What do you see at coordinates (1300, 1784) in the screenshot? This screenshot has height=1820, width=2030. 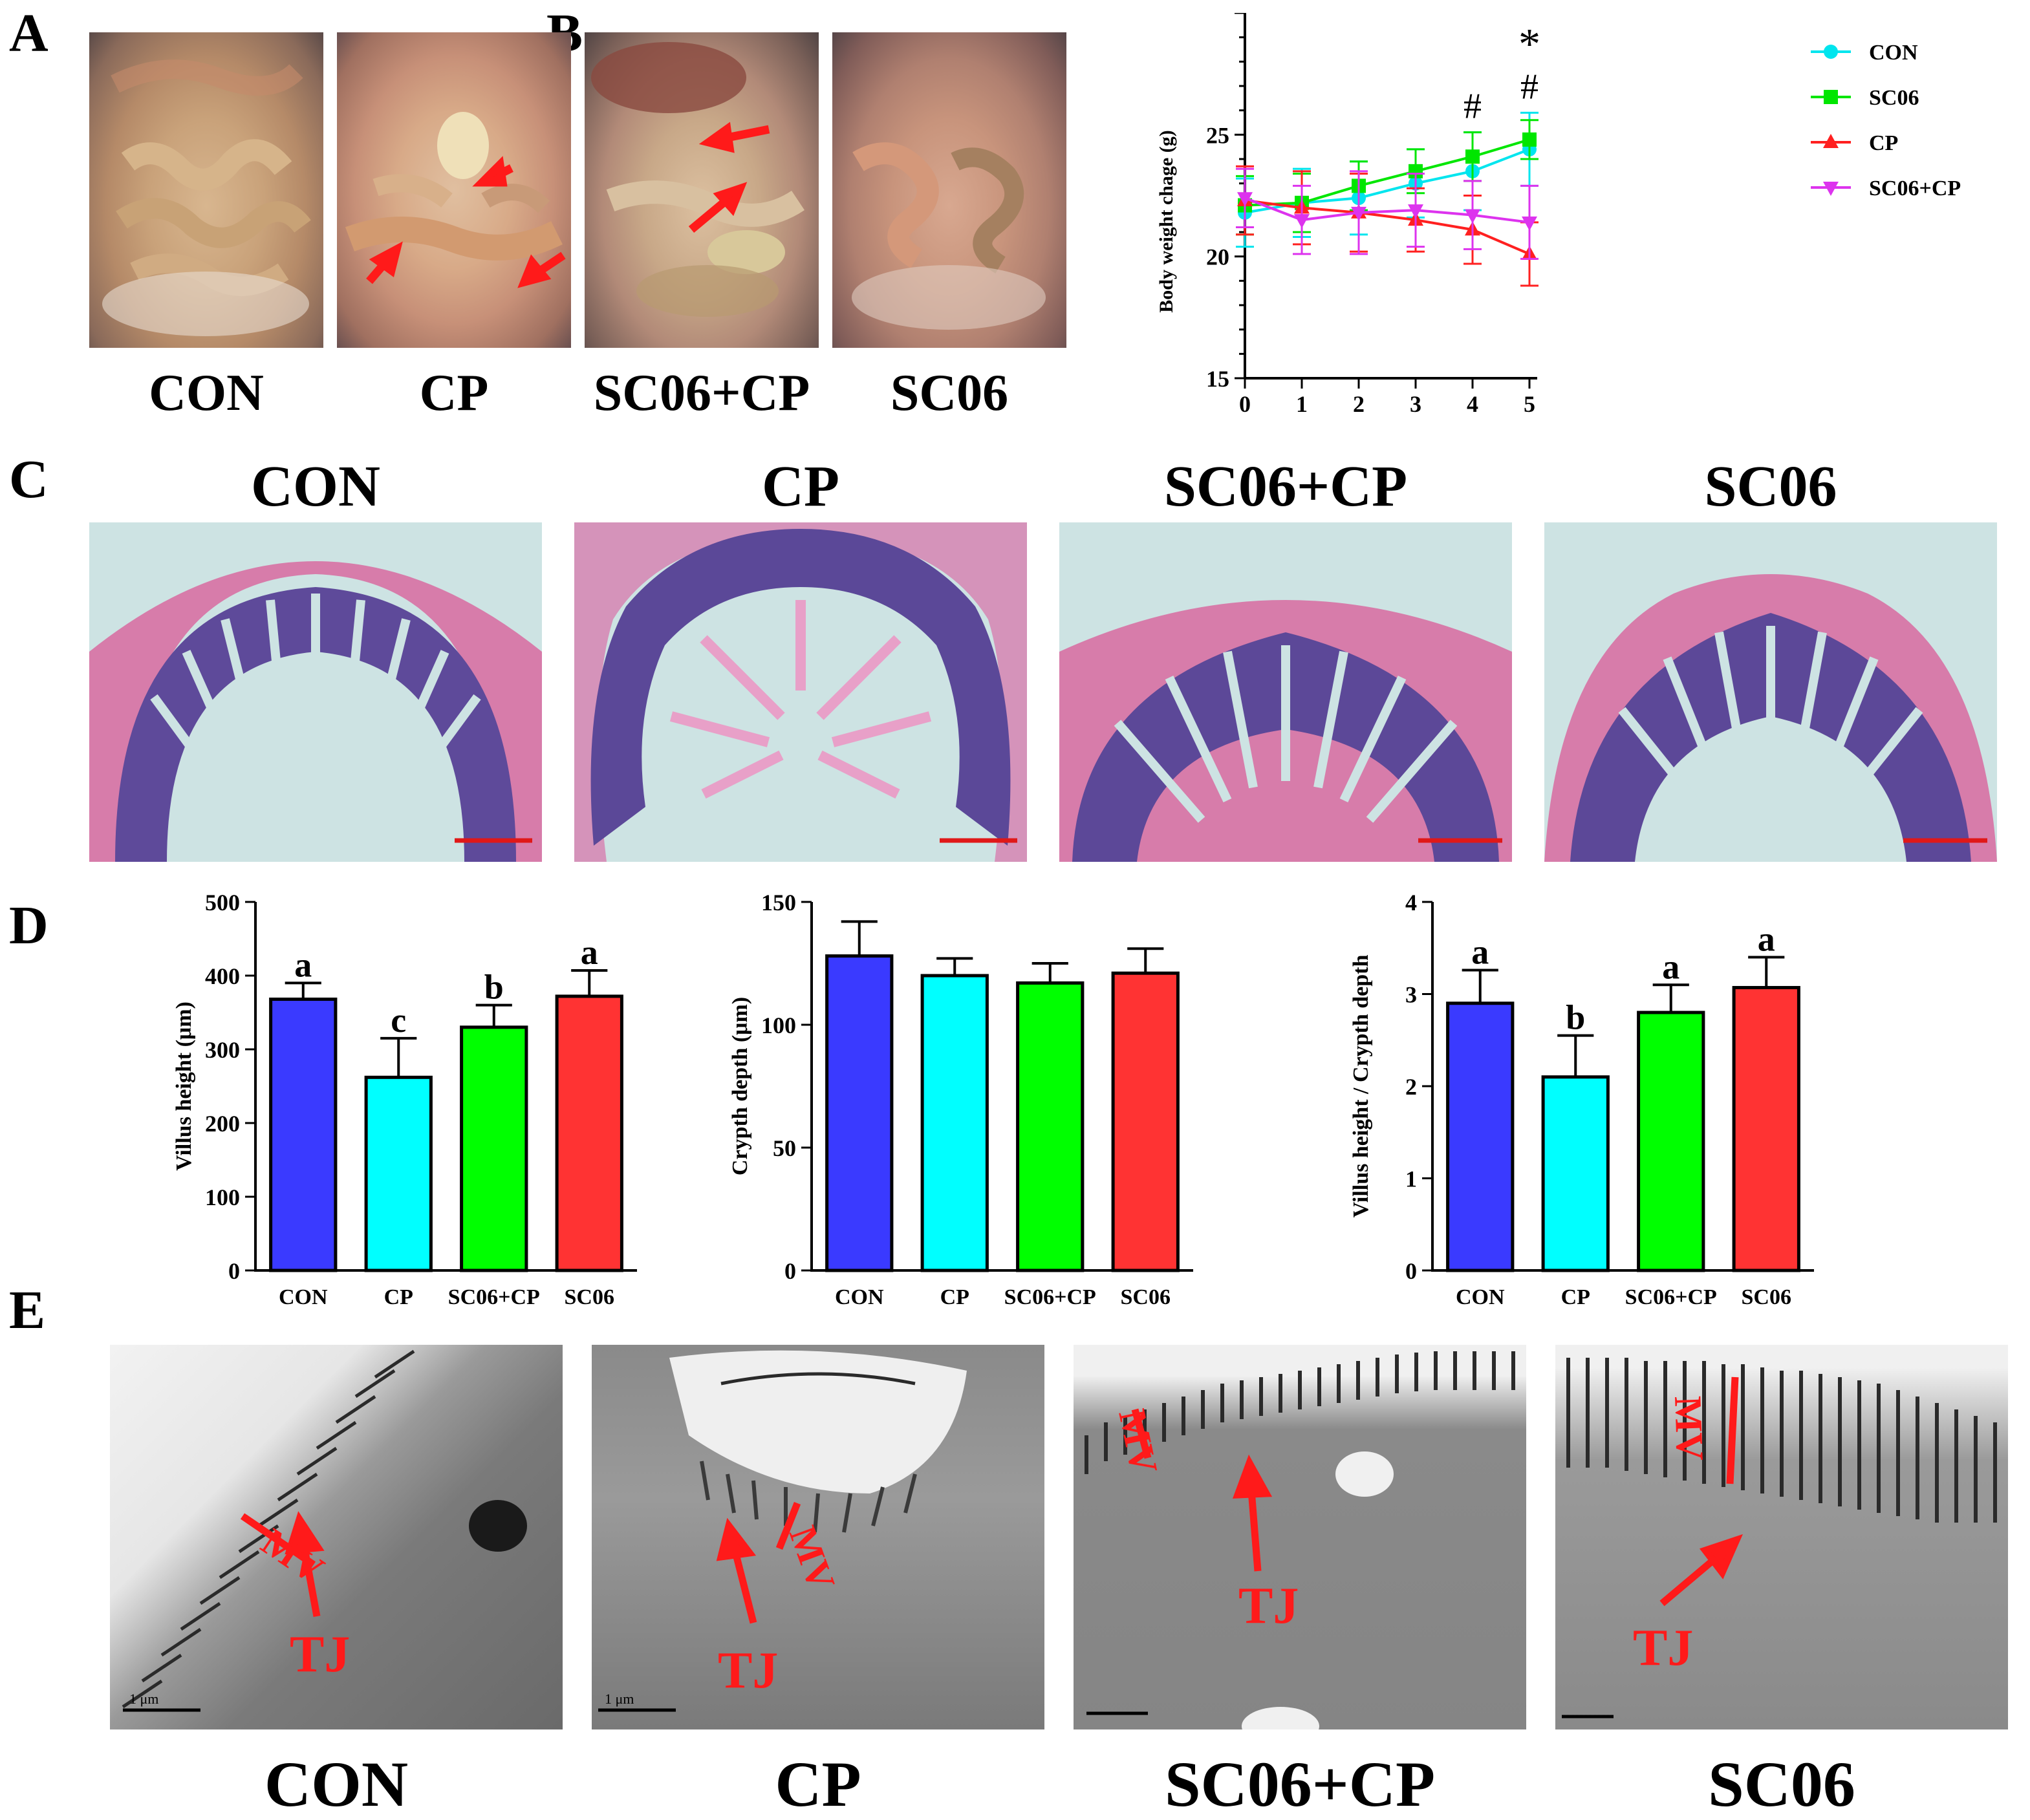 I see `caption-e-sc06cp: SC06+CP` at bounding box center [1300, 1784].